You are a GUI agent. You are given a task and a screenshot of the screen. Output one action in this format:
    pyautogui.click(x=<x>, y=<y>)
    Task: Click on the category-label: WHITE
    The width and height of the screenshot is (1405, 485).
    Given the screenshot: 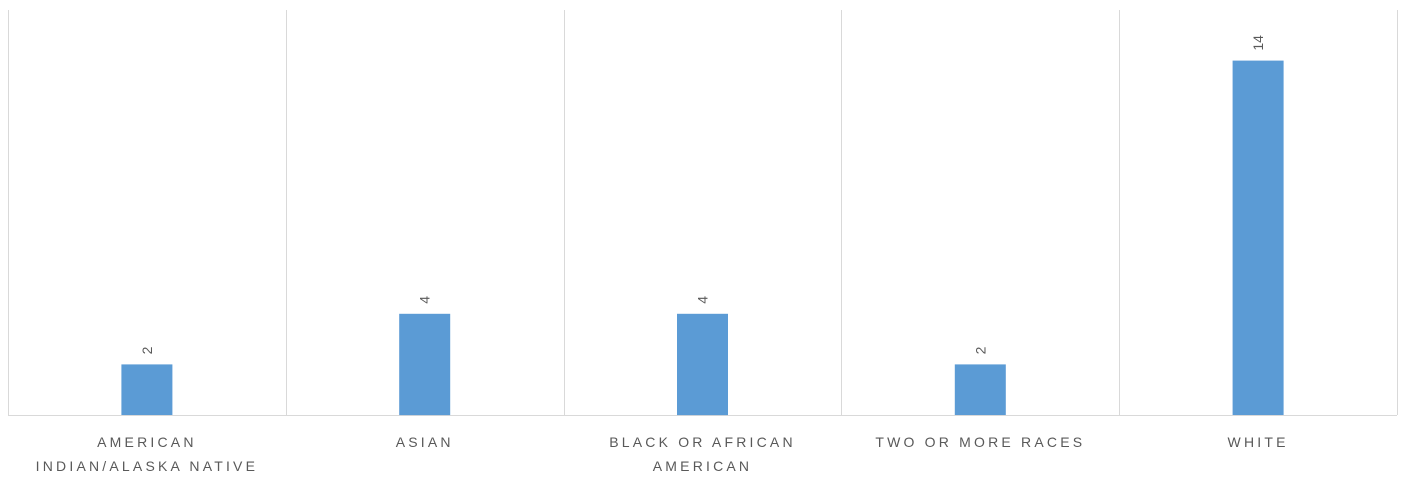 What is the action you would take?
    pyautogui.click(x=1258, y=442)
    